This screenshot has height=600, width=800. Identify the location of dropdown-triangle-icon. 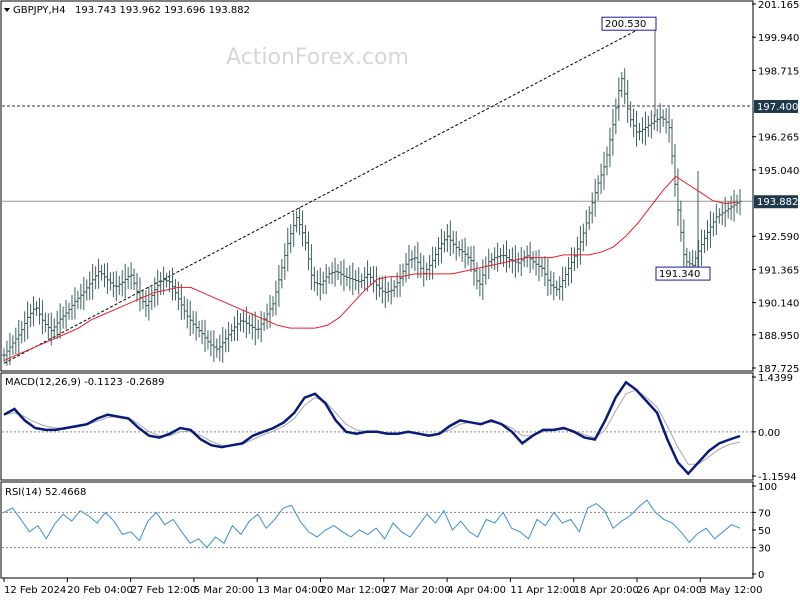
(7, 10).